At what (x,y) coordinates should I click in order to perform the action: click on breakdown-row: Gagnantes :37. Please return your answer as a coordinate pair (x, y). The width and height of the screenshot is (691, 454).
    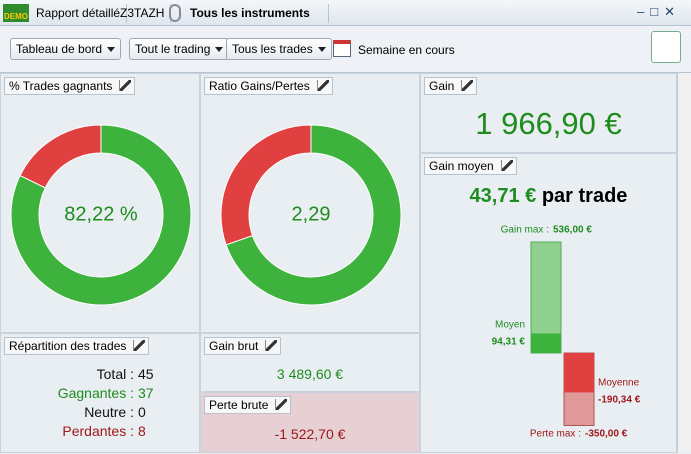
    Looking at the image, I should click on (101, 394).